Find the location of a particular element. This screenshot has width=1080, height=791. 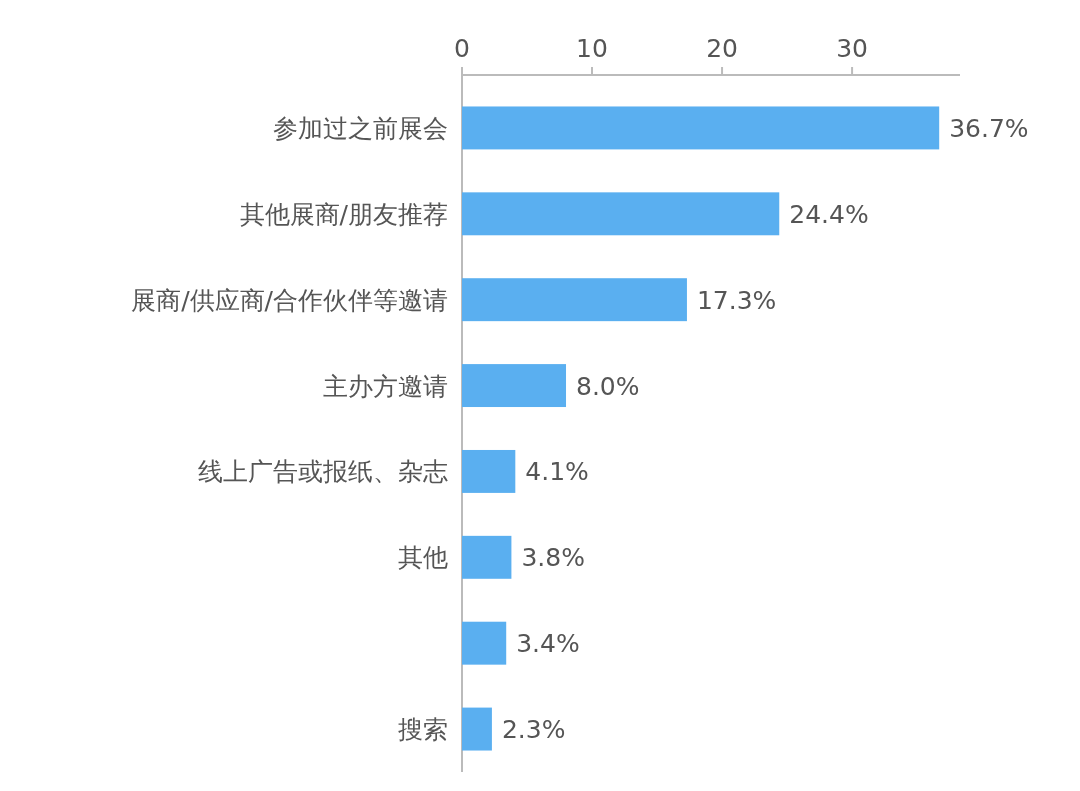

data-label: 24.4% is located at coordinates (829, 214).